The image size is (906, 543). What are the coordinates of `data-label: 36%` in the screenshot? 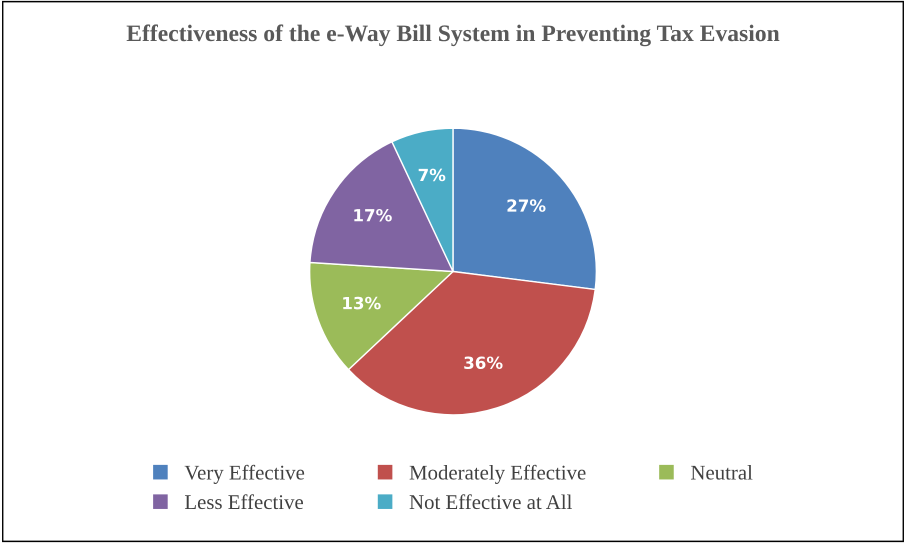 It's located at (483, 363).